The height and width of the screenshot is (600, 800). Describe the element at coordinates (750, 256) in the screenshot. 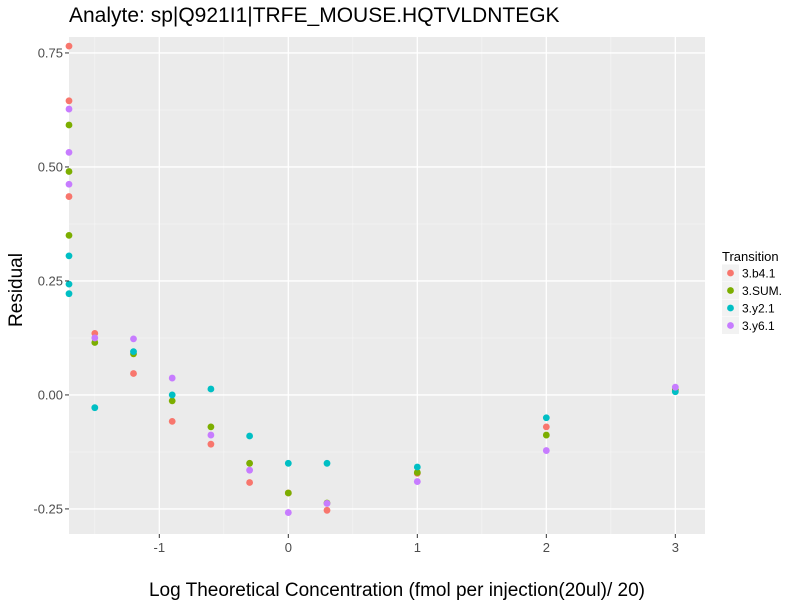

I see `legend-title: Transition` at that location.